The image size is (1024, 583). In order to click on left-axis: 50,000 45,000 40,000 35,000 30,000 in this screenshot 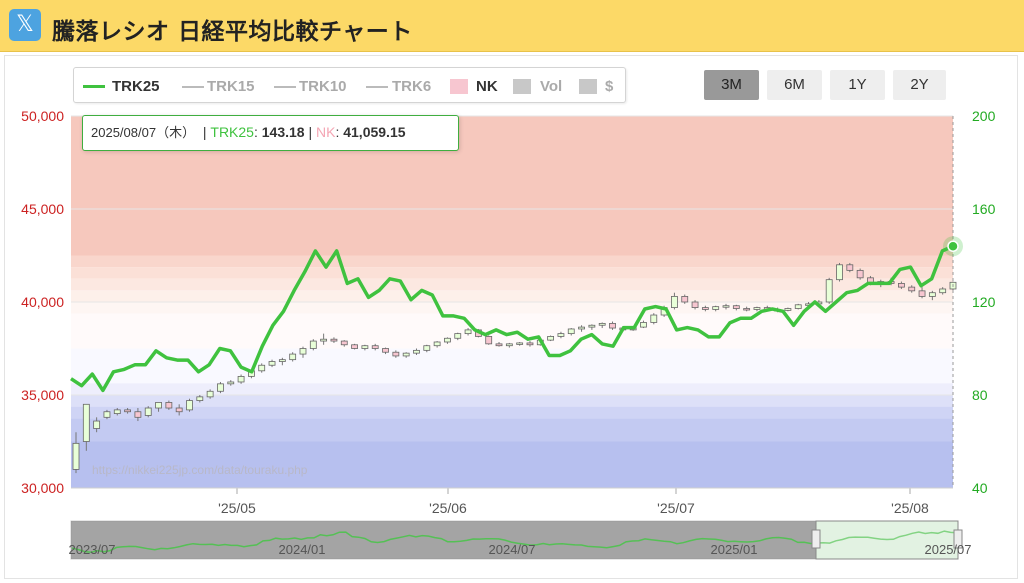, I will do `click(42, 302)`.